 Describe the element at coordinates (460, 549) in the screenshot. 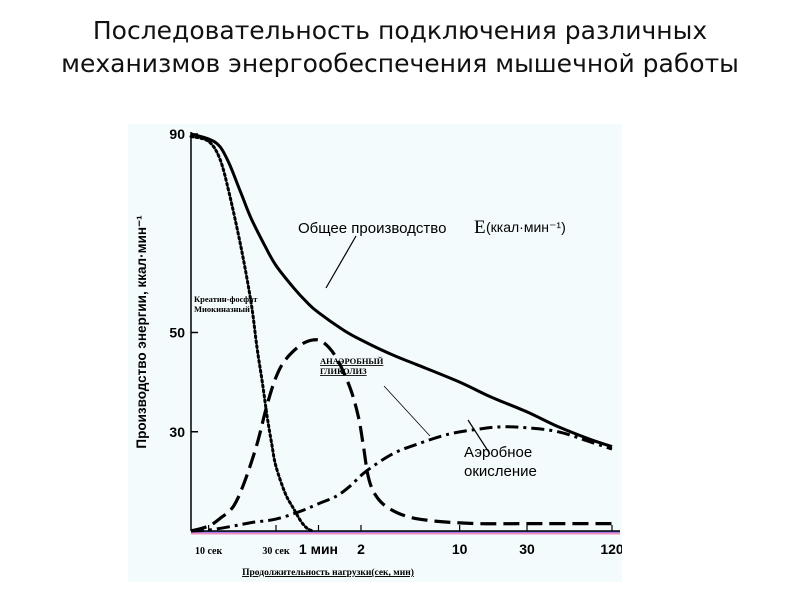

I see `x-tick-label-4: 10` at that location.